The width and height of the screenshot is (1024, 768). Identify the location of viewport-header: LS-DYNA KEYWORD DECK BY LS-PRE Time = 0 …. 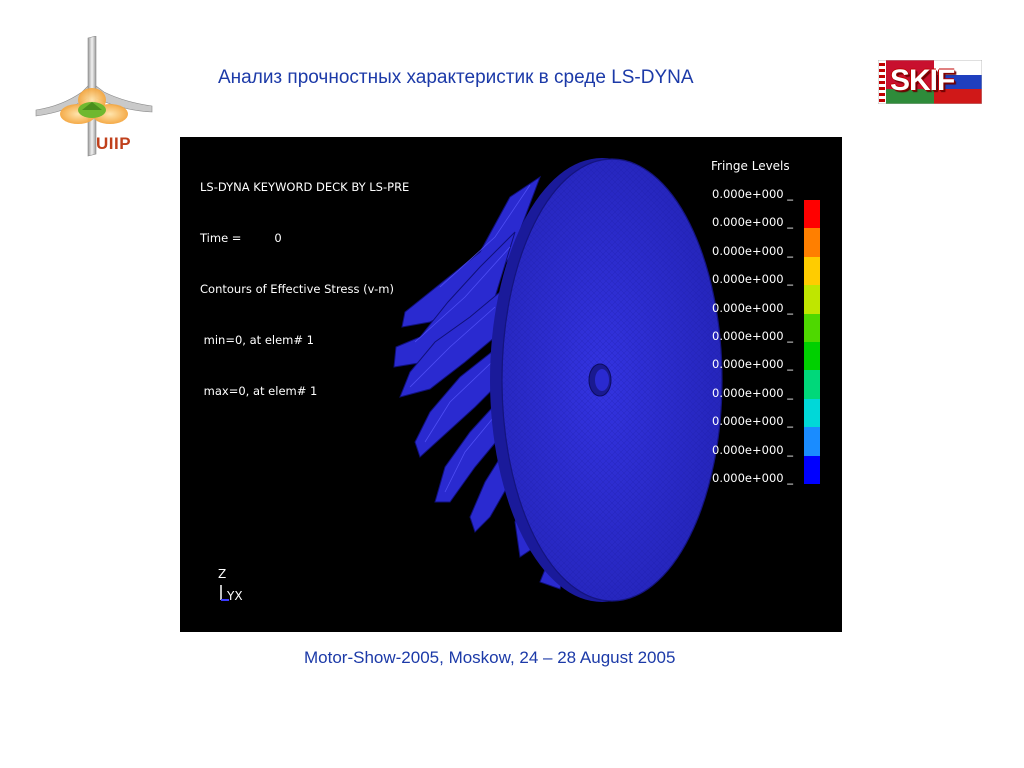
(304, 289).